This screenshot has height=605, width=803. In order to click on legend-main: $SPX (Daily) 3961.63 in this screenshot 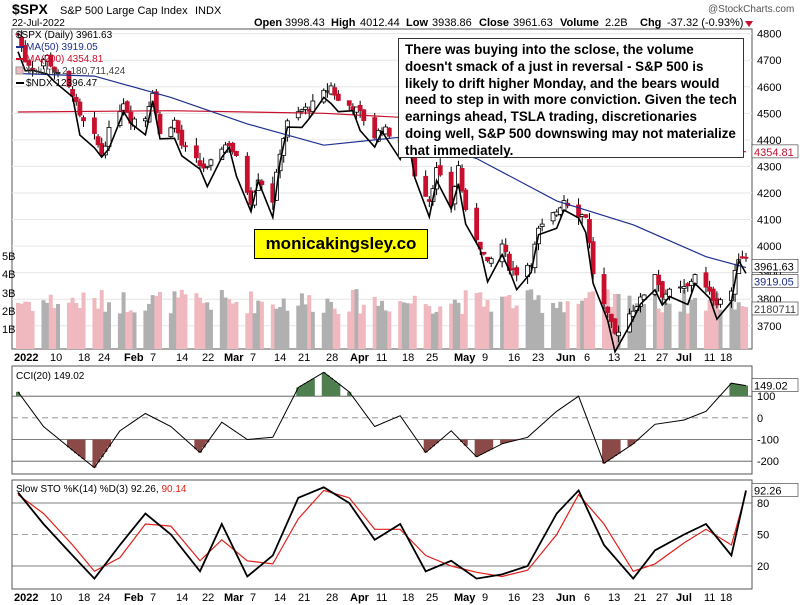, I will do `click(64, 35)`.